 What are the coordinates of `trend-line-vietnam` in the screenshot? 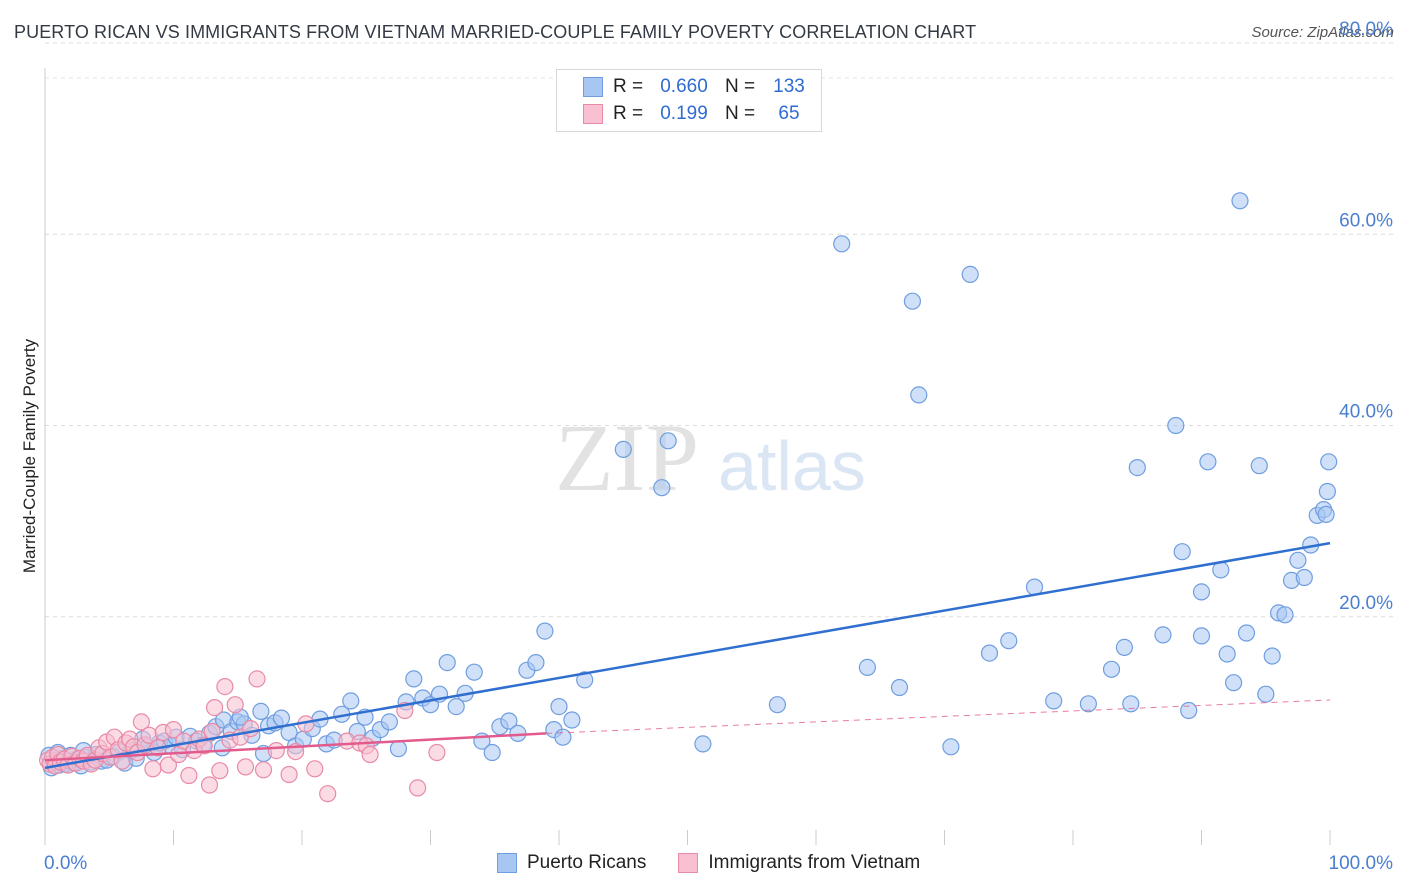 It's located at (295, 747).